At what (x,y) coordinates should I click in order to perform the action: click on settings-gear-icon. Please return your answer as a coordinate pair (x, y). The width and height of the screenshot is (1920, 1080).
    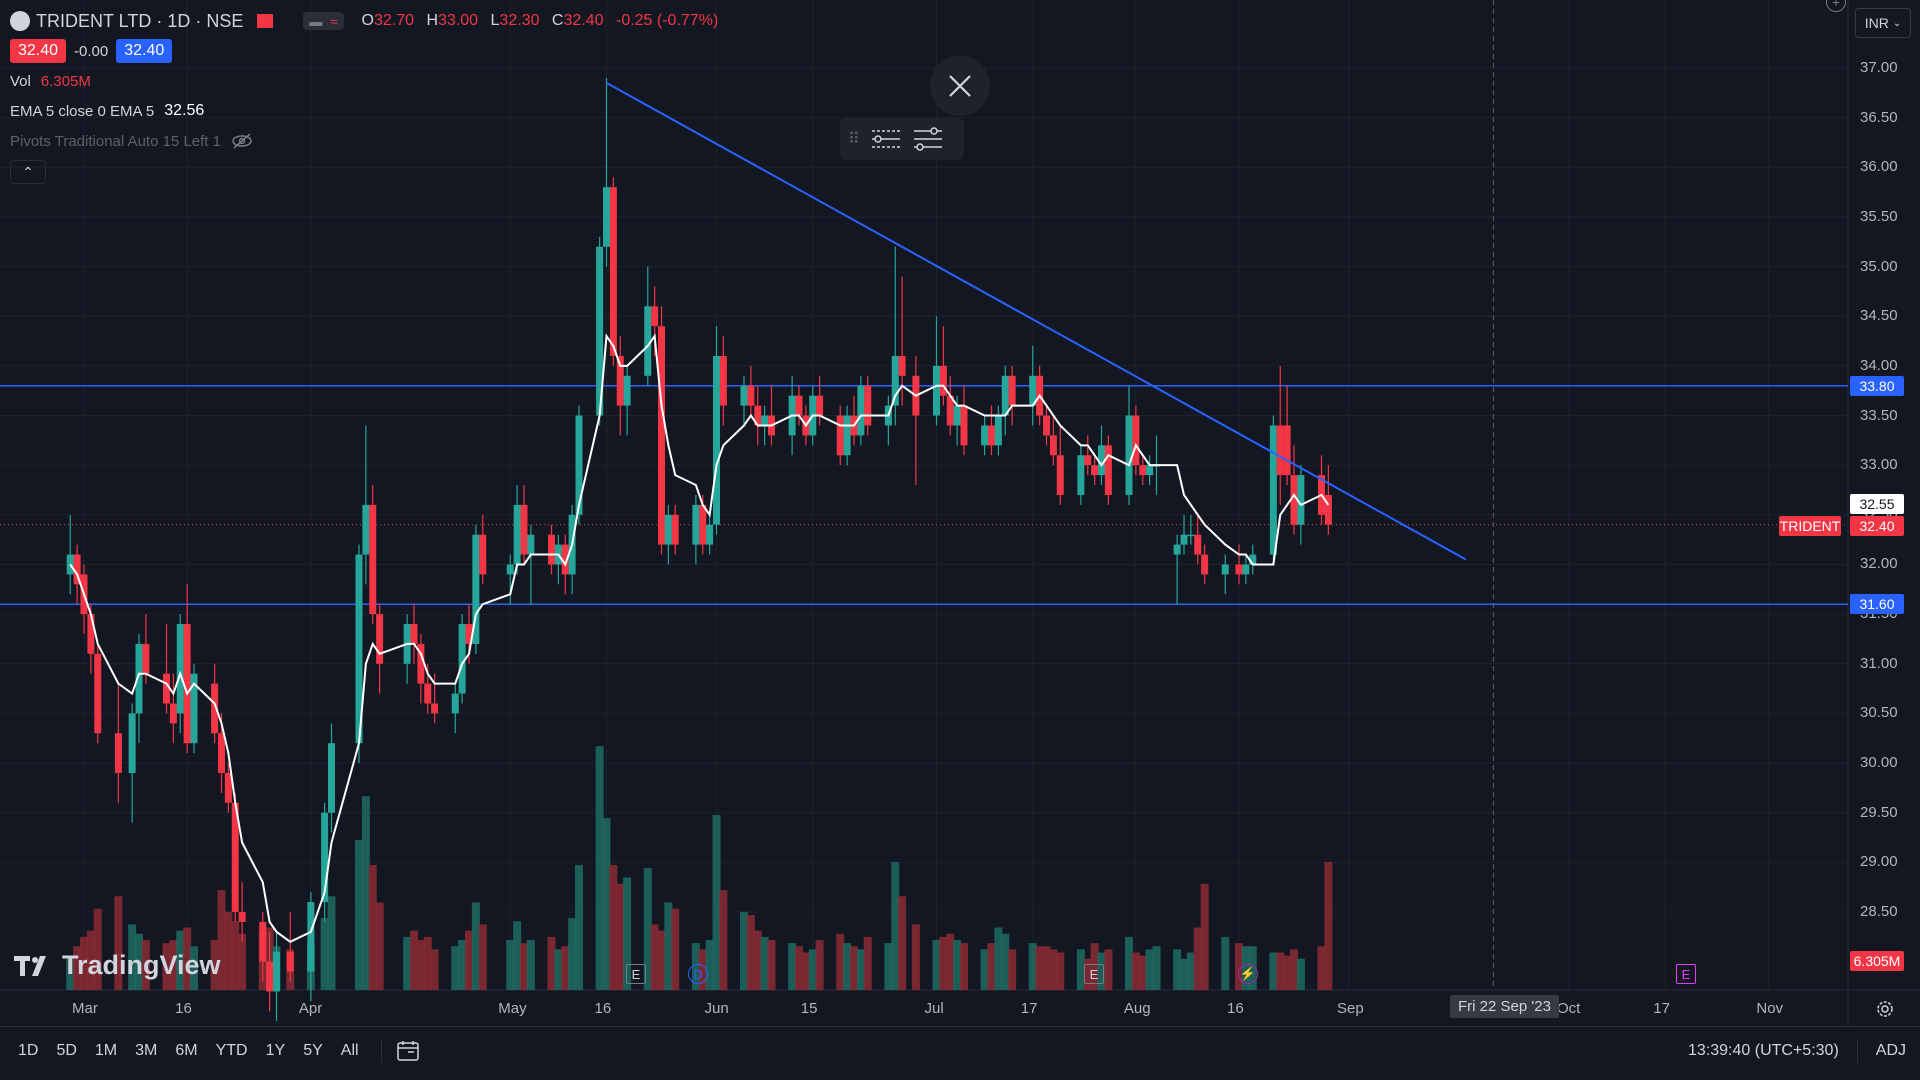
    Looking at the image, I should click on (1885, 1009).